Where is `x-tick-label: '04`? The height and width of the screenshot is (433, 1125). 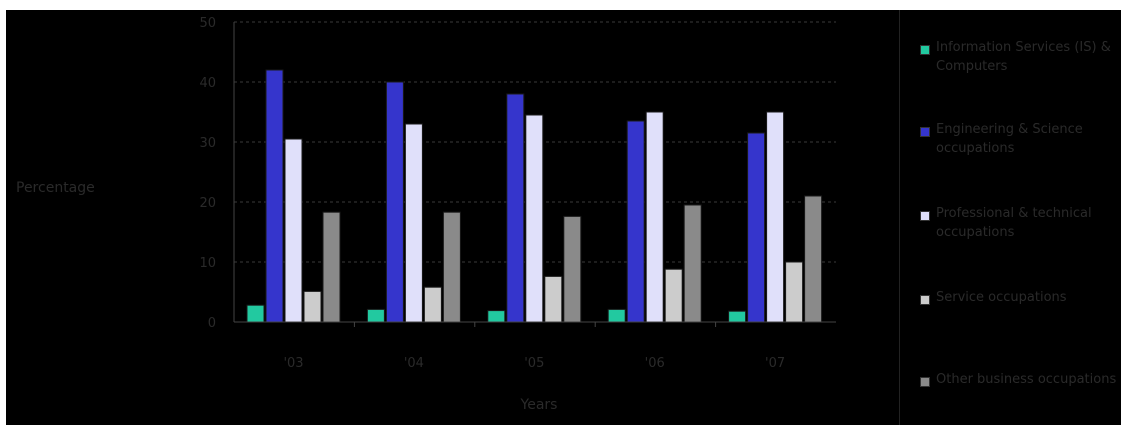
x-tick-label: '04 is located at coordinates (414, 363).